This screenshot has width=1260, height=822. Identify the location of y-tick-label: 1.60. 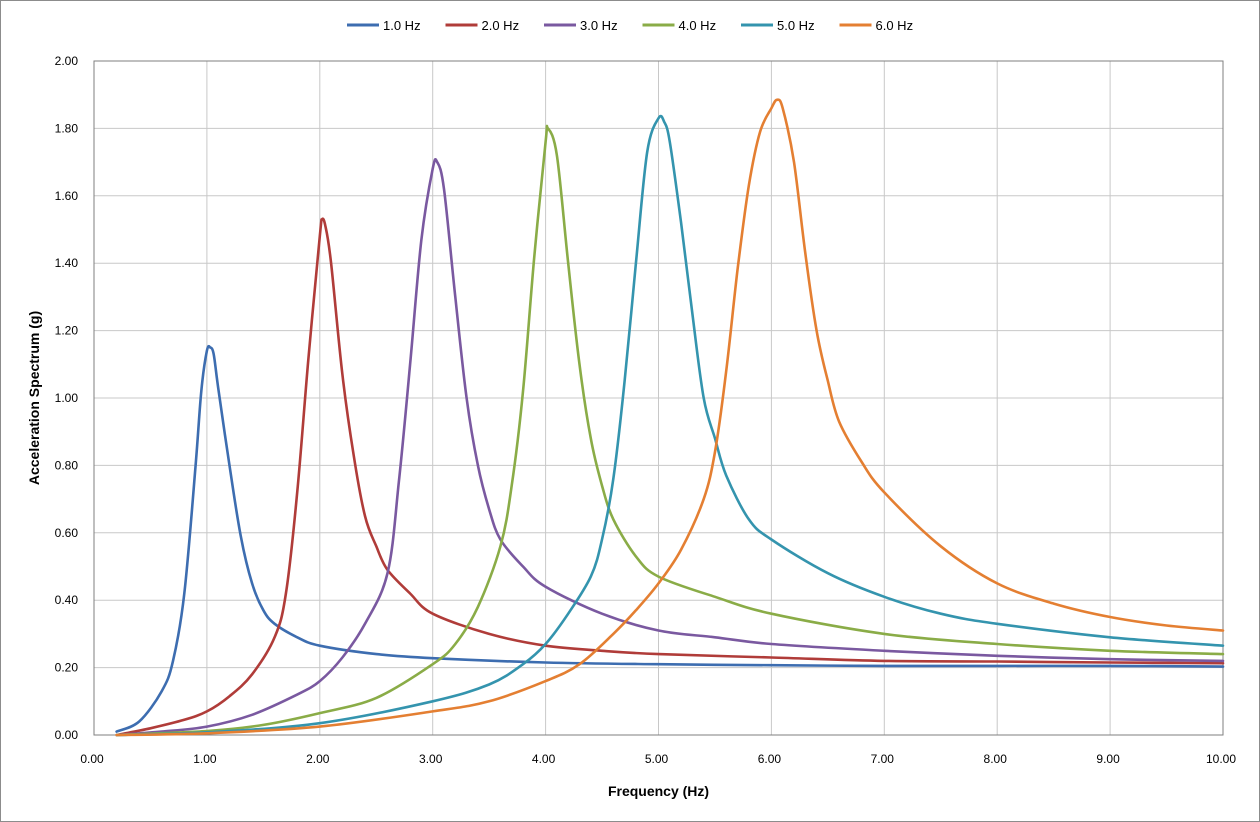
(67, 196).